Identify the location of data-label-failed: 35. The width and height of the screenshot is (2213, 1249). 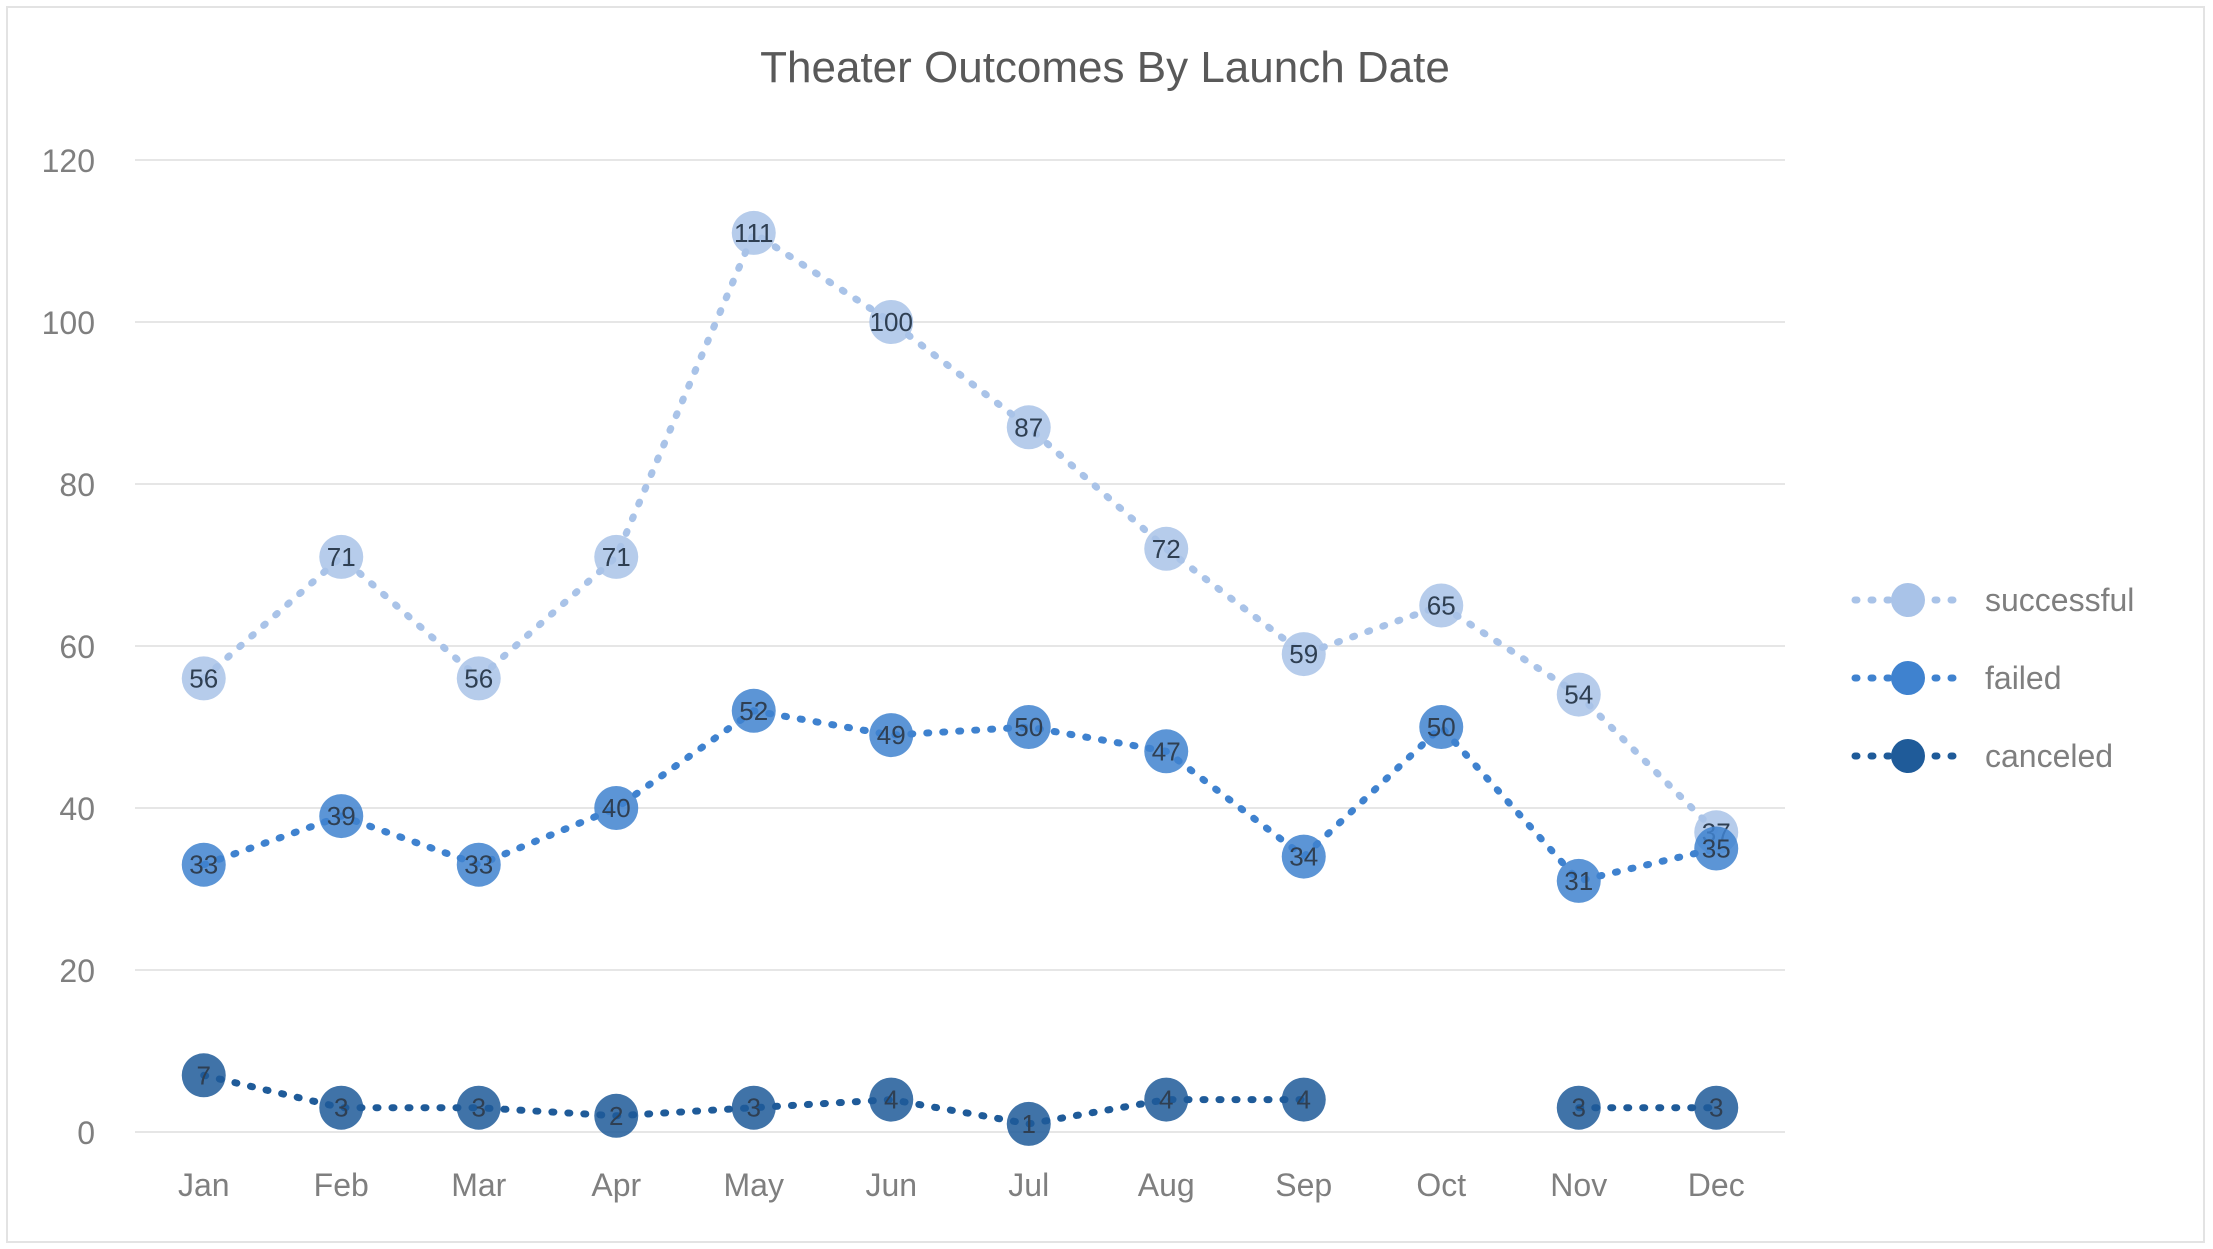
(1716, 849).